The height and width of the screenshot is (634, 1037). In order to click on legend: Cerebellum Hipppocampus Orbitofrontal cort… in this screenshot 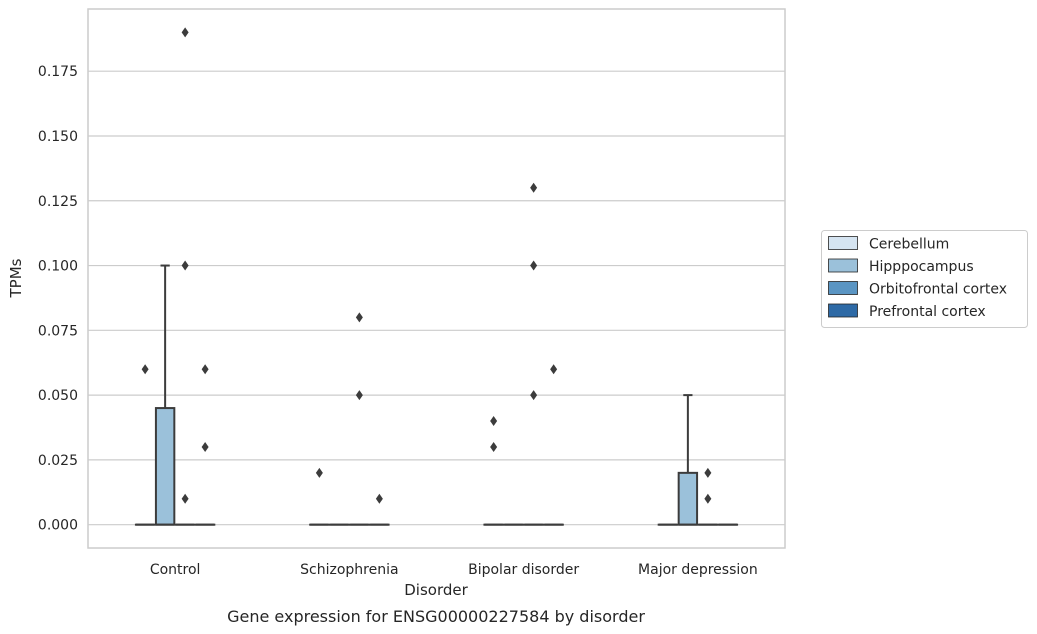, I will do `click(924, 279)`.